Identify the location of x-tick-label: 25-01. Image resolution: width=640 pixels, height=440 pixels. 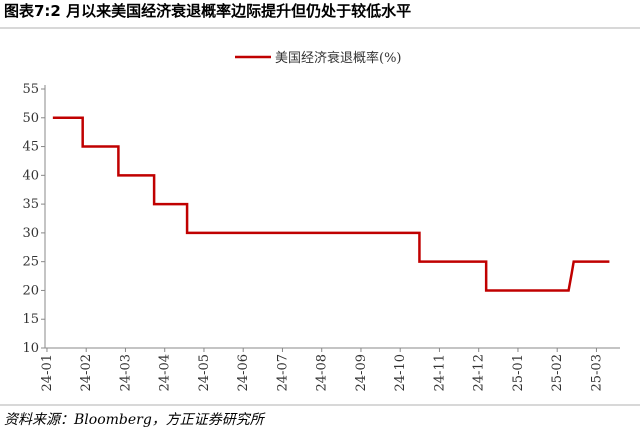
(518, 372).